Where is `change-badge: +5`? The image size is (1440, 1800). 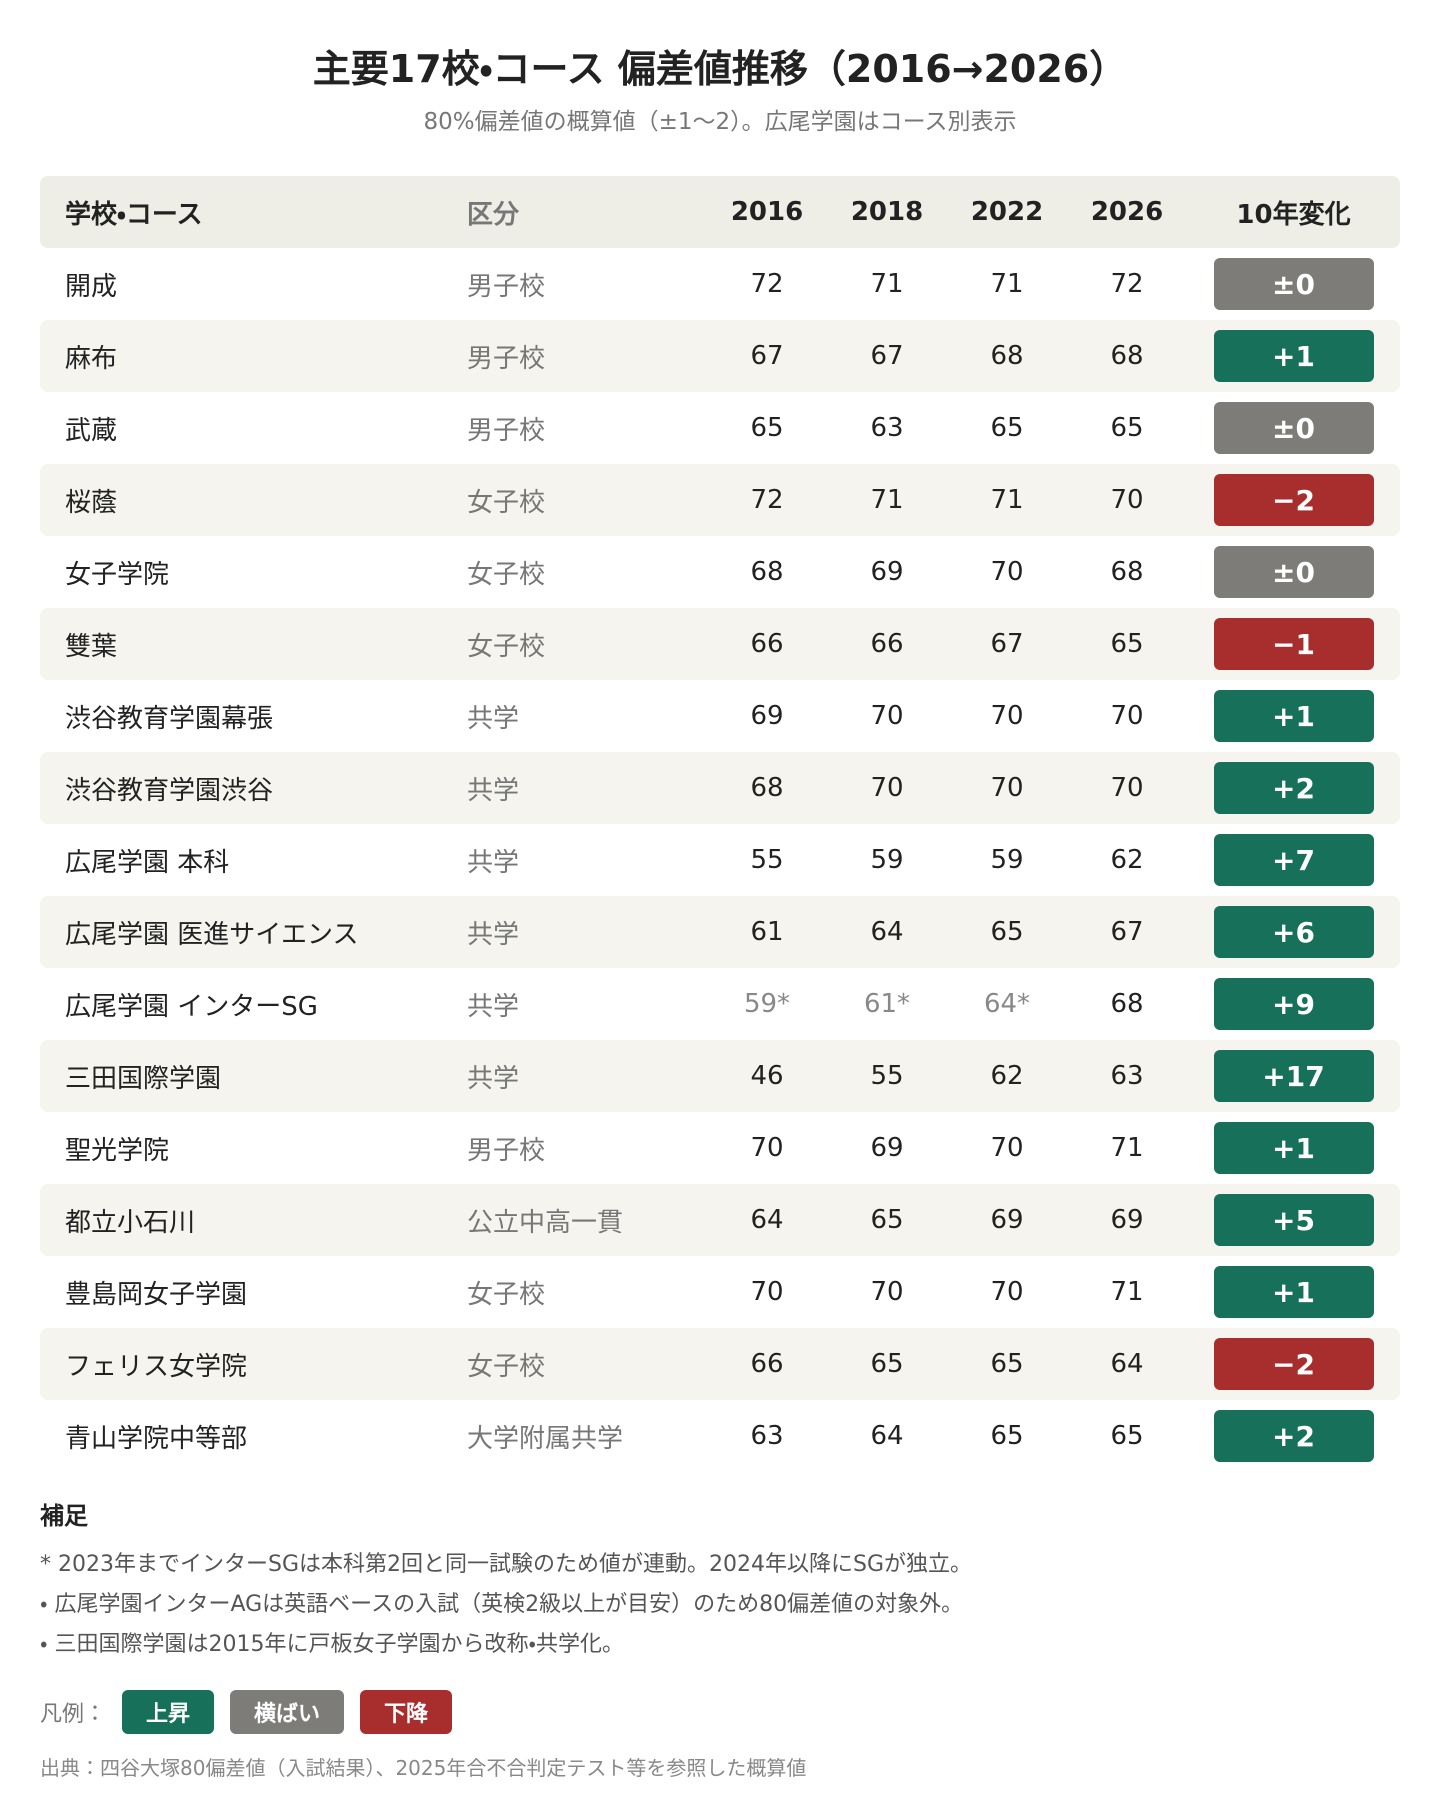
change-badge: +5 is located at coordinates (1293, 1220).